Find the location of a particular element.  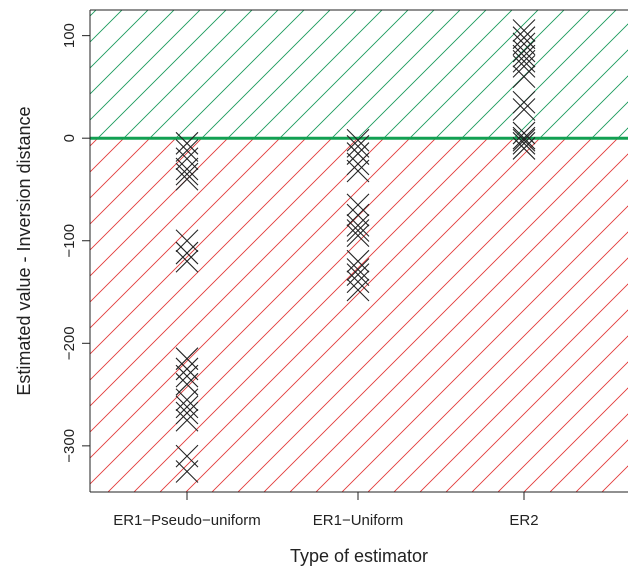

x-axis-title: Type of estimator is located at coordinates (359, 556).